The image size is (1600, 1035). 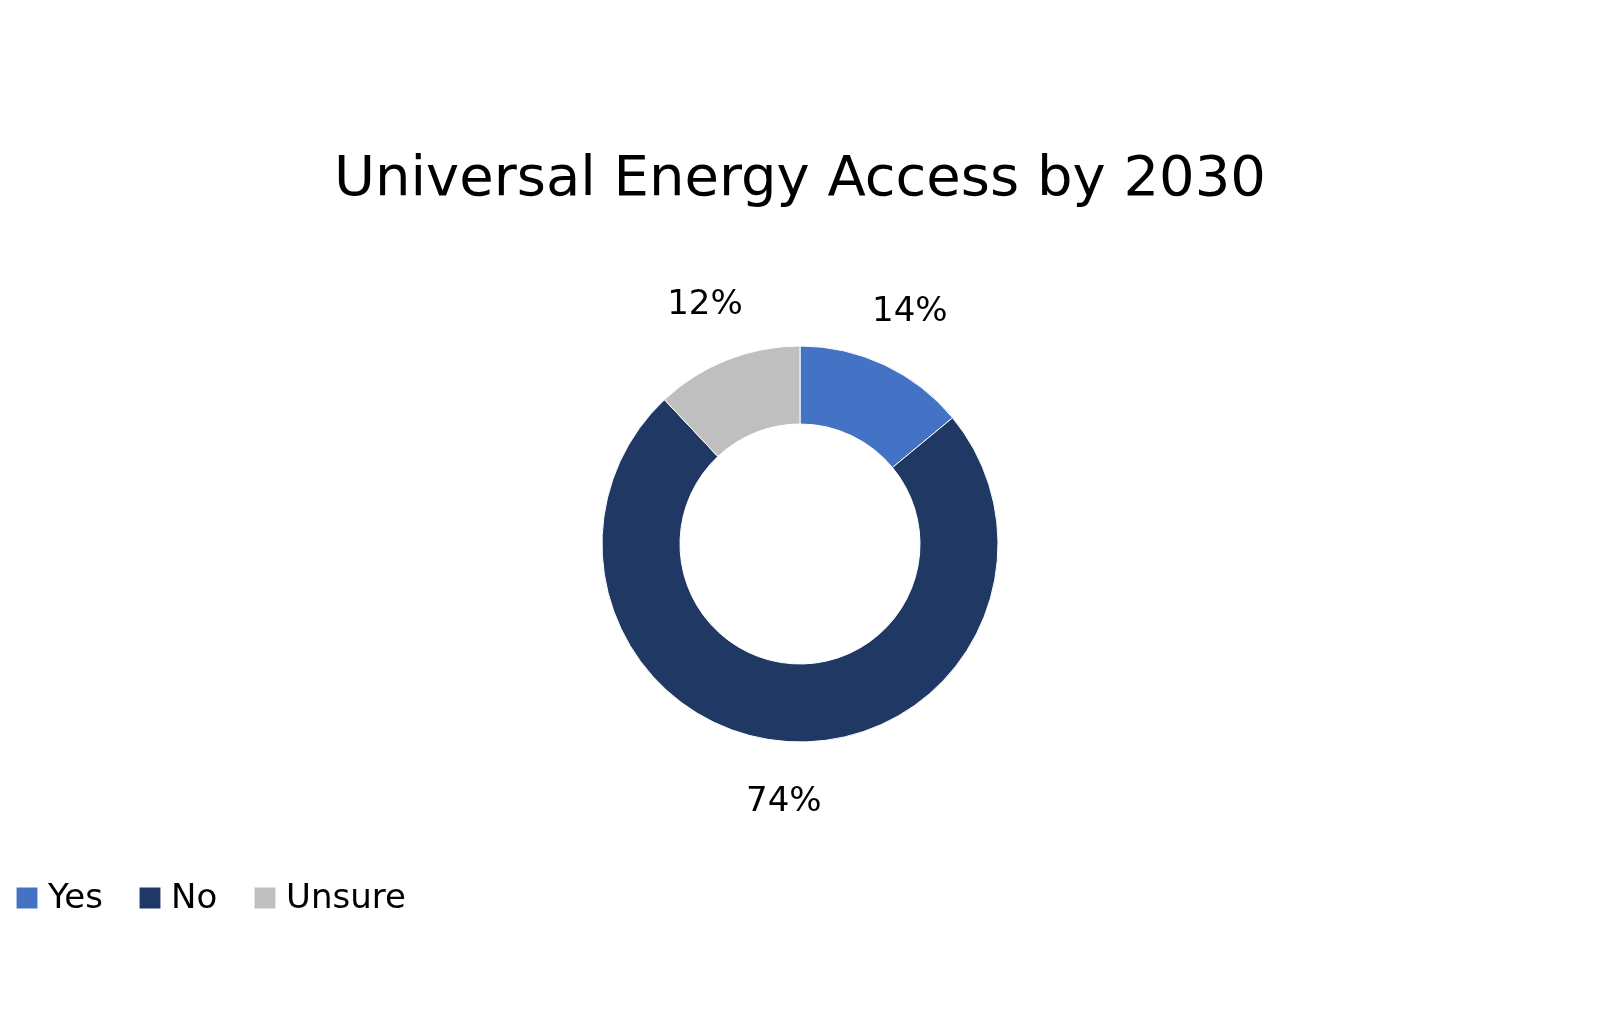 What do you see at coordinates (75, 896) in the screenshot?
I see `legend-label: Yes` at bounding box center [75, 896].